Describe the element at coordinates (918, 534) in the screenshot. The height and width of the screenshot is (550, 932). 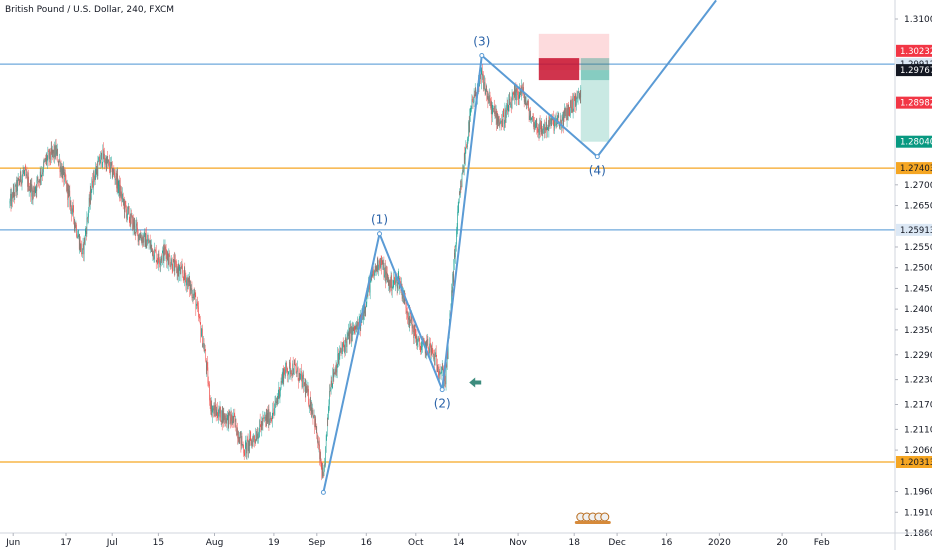
I see `y-tick-label: 1.18600` at that location.